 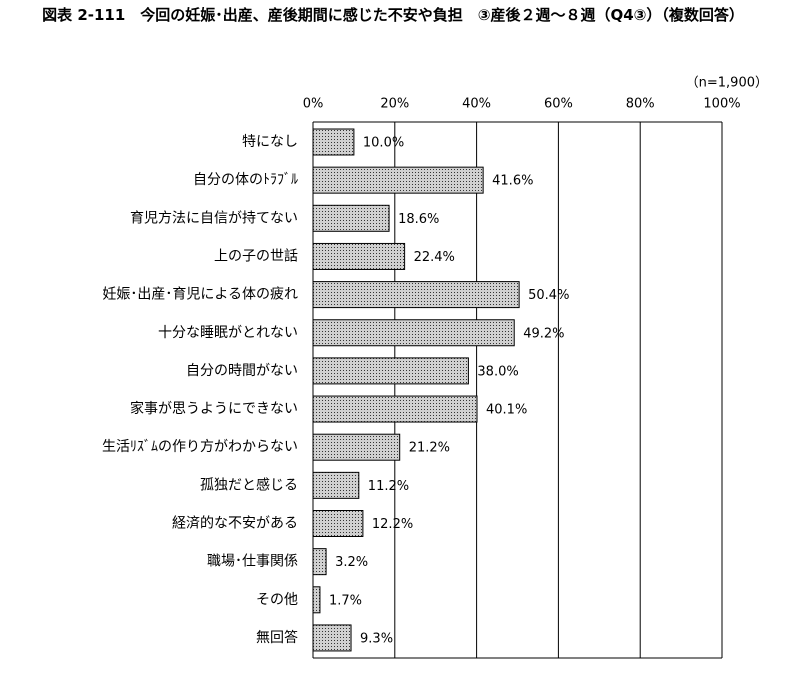 What do you see at coordinates (429, 448) in the screenshot?
I see `value-label: 21.2%` at bounding box center [429, 448].